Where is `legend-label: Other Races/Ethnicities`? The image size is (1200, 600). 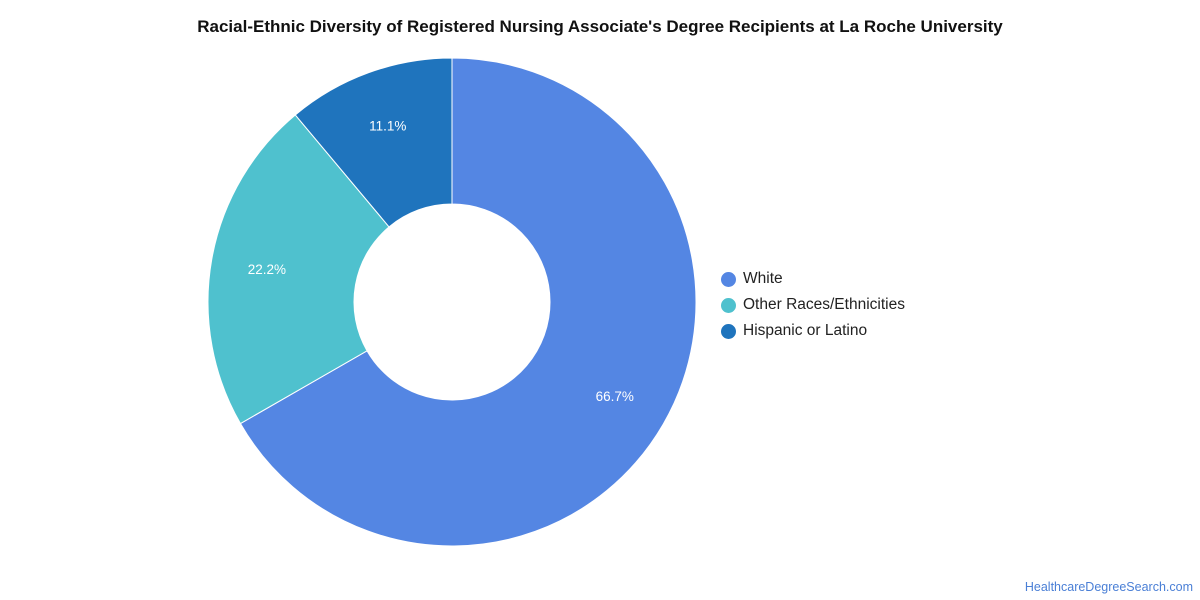 legend-label: Other Races/Ethnicities is located at coordinates (824, 304).